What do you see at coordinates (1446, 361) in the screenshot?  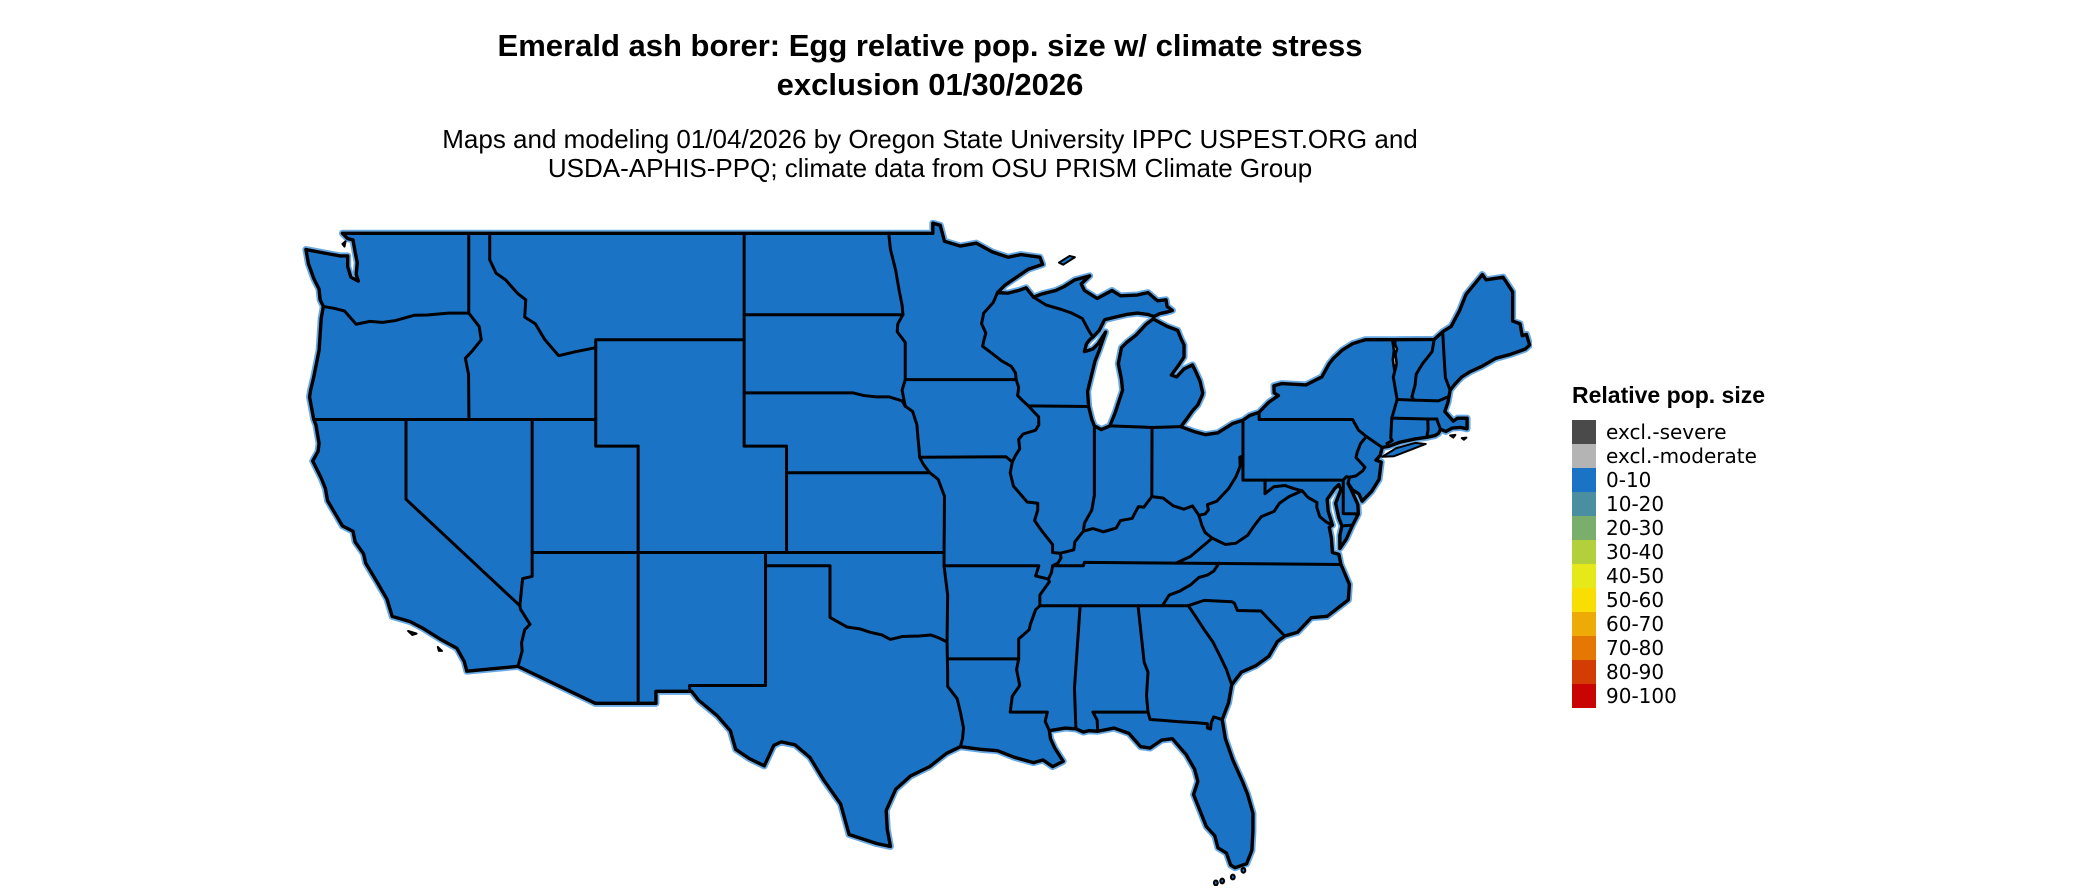 I see `border-me-nh` at bounding box center [1446, 361].